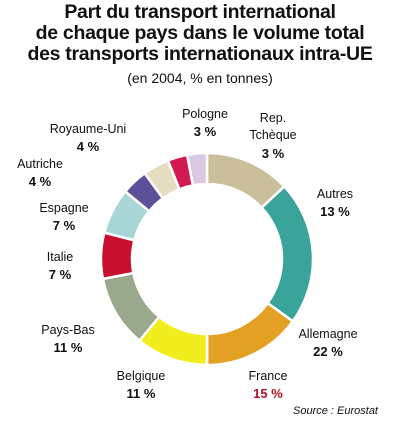 Image resolution: width=400 pixels, height=425 pixels. I want to click on chart-subtitle: (en 2004, % en tonnes), so click(200, 78).